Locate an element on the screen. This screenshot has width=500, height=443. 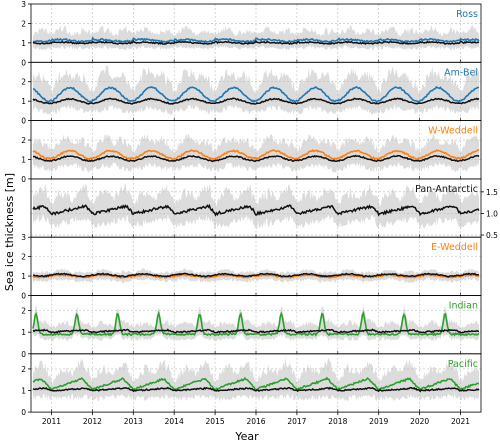
x-tick-label: 2019 is located at coordinates (378, 421).